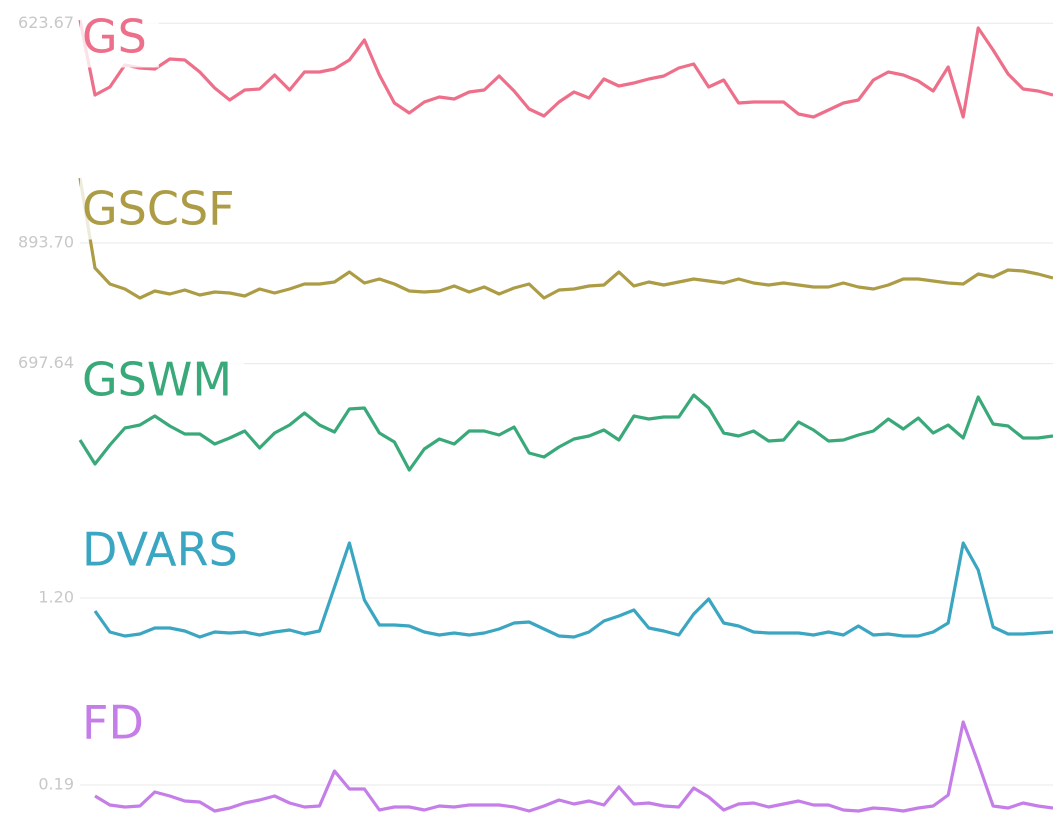 The width and height of the screenshot is (1053, 832). What do you see at coordinates (46, 242) in the screenshot?
I see `y-tick-label: 893.70` at bounding box center [46, 242].